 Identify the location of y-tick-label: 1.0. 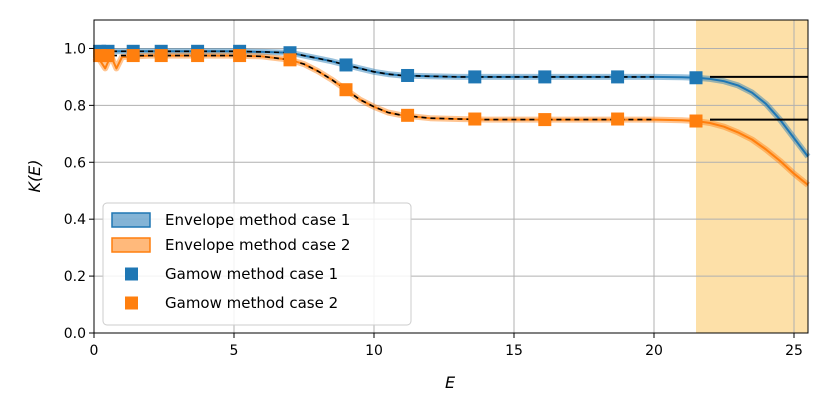
(75, 49).